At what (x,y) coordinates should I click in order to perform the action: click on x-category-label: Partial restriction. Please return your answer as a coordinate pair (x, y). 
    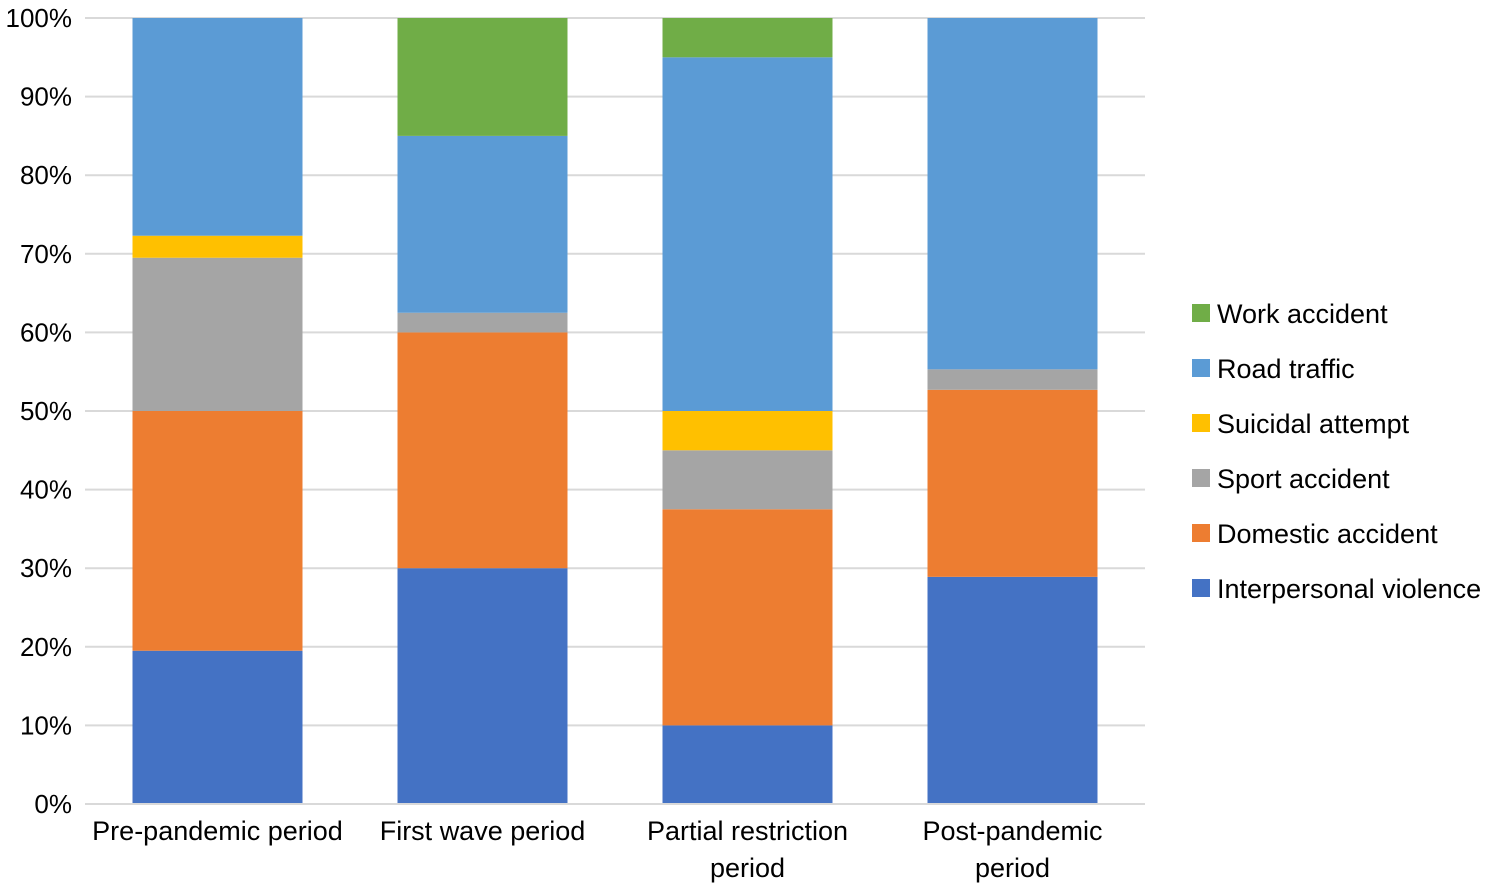
    Looking at the image, I should click on (747, 831).